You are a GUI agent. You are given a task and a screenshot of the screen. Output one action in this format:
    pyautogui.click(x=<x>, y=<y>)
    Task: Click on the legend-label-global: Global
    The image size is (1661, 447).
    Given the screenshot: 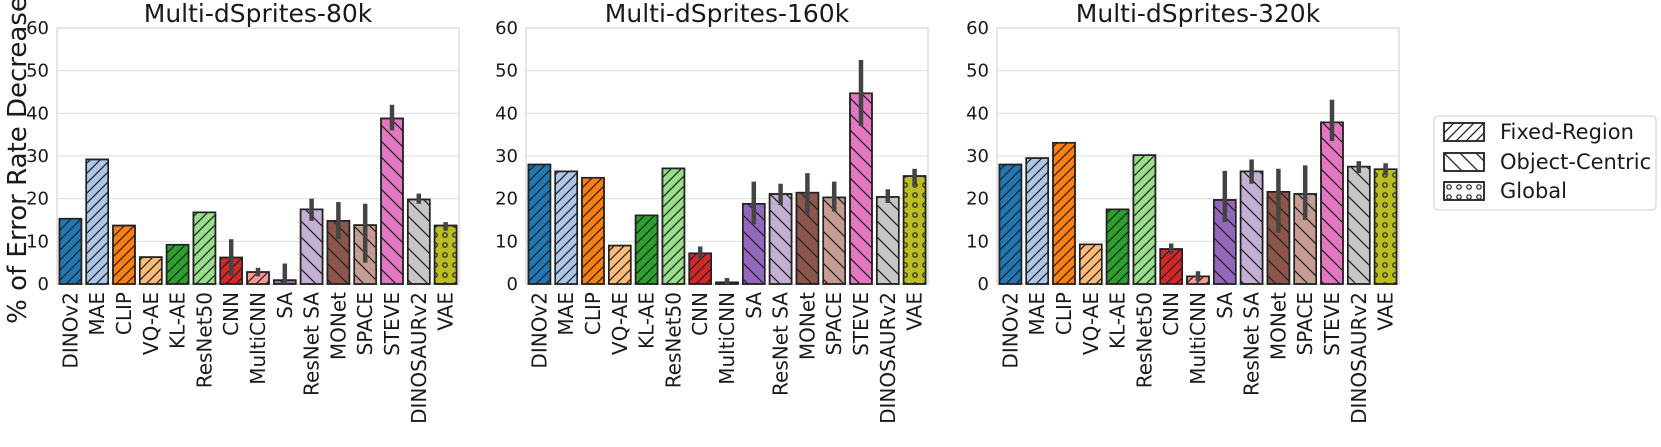 What is the action you would take?
    pyautogui.click(x=1533, y=191)
    